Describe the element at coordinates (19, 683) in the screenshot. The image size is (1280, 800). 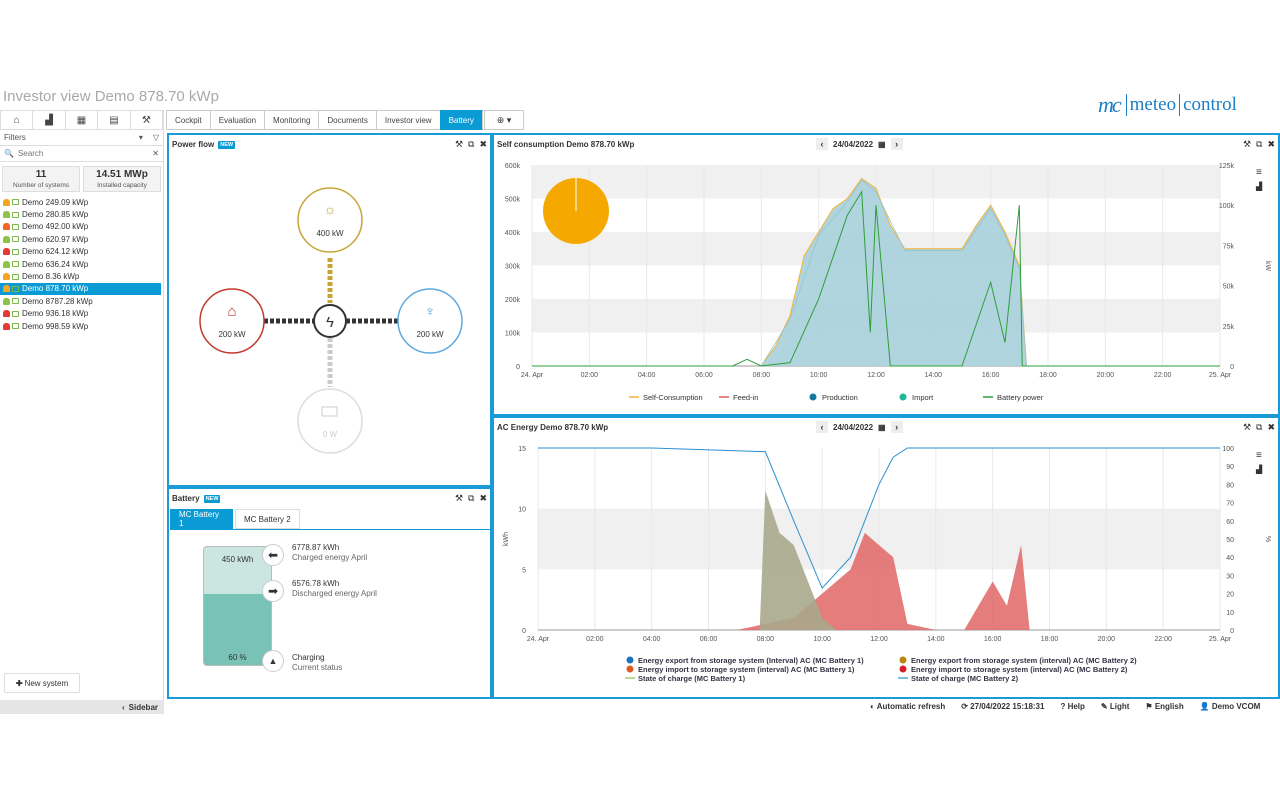
I see `plus-icon: ✚` at that location.